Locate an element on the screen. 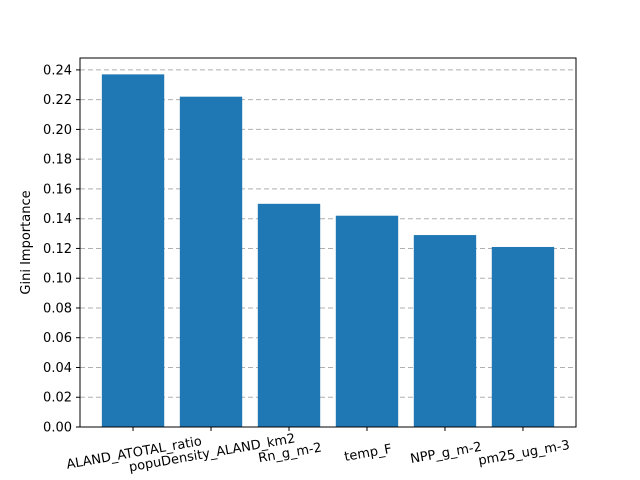  y-tick-label: 0.02 is located at coordinates (57, 398).